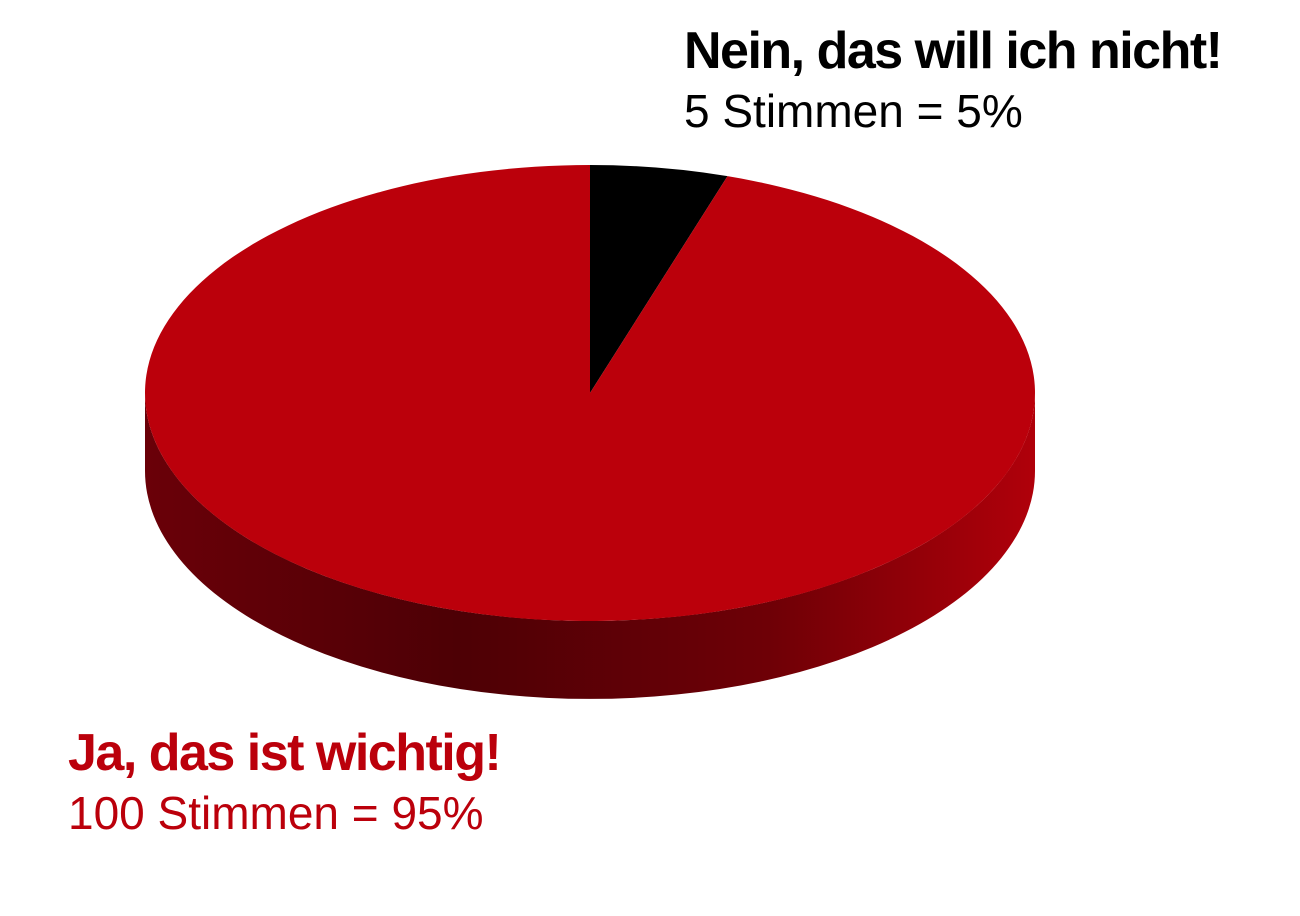 The height and width of the screenshot is (916, 1300). What do you see at coordinates (276, 813) in the screenshot?
I see `slice-yes-value: 100 Stimmen = 95%` at bounding box center [276, 813].